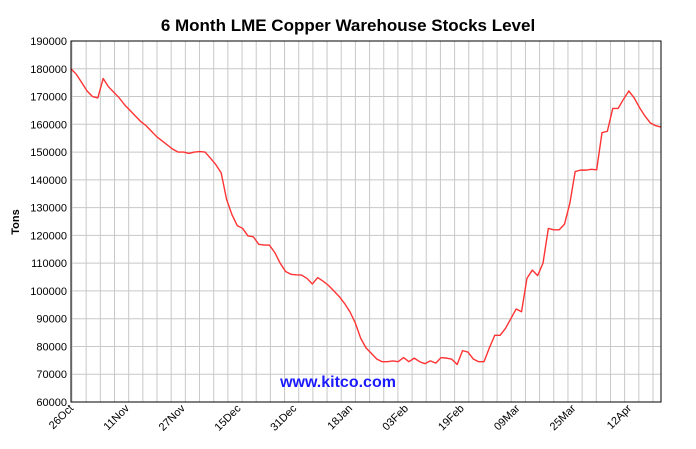 This screenshot has width=696, height=449. I want to click on x-tick-label: 25Mar, so click(563, 417).